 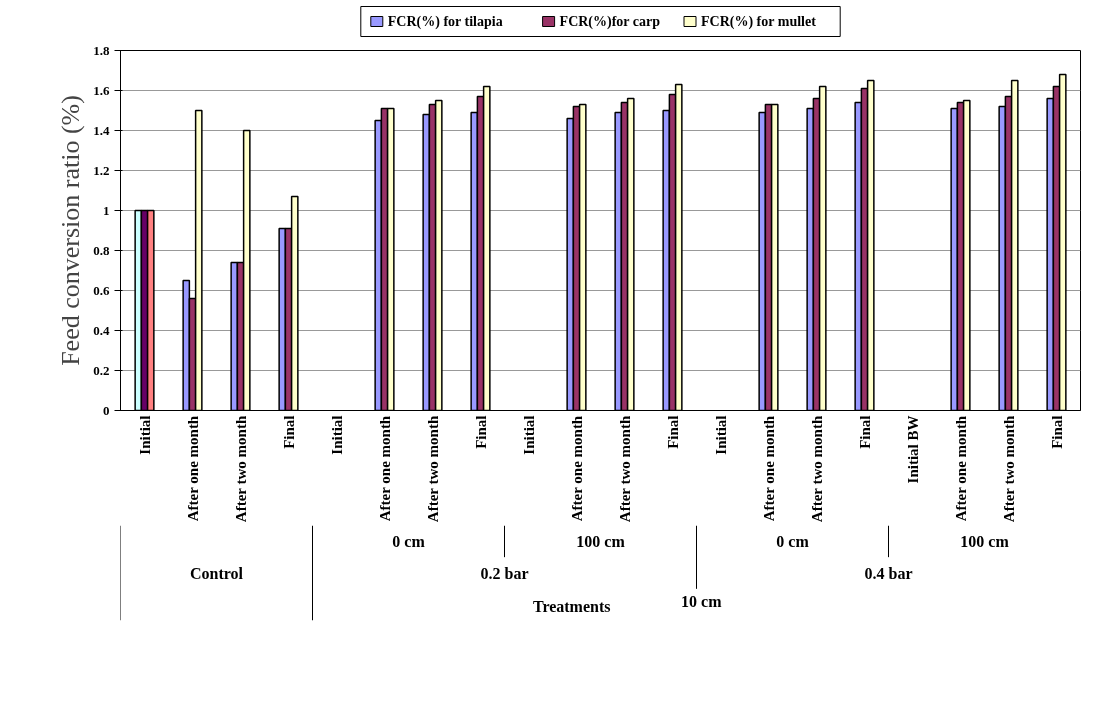 What do you see at coordinates (610, 22) in the screenshot?
I see `legend-label: FCR(%)for carp` at bounding box center [610, 22].